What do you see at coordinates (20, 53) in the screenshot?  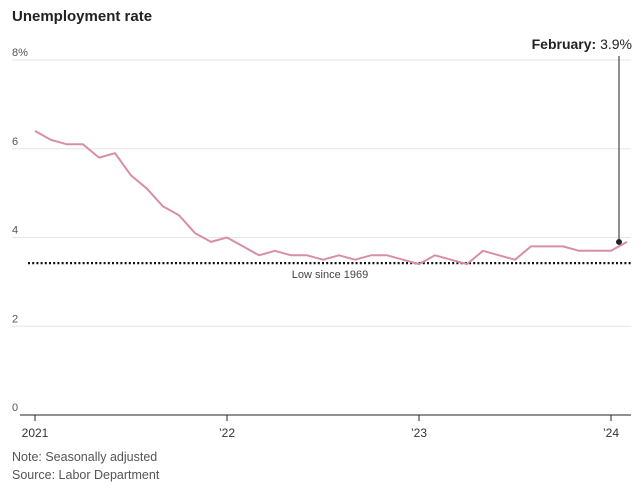 I see `y-tick-label-8: 8%` at bounding box center [20, 53].